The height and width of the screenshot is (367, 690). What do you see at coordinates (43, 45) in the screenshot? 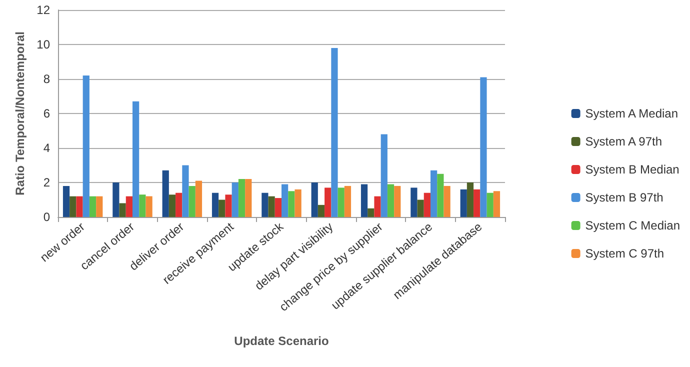
I see `y-tick-label: 10` at bounding box center [43, 45].